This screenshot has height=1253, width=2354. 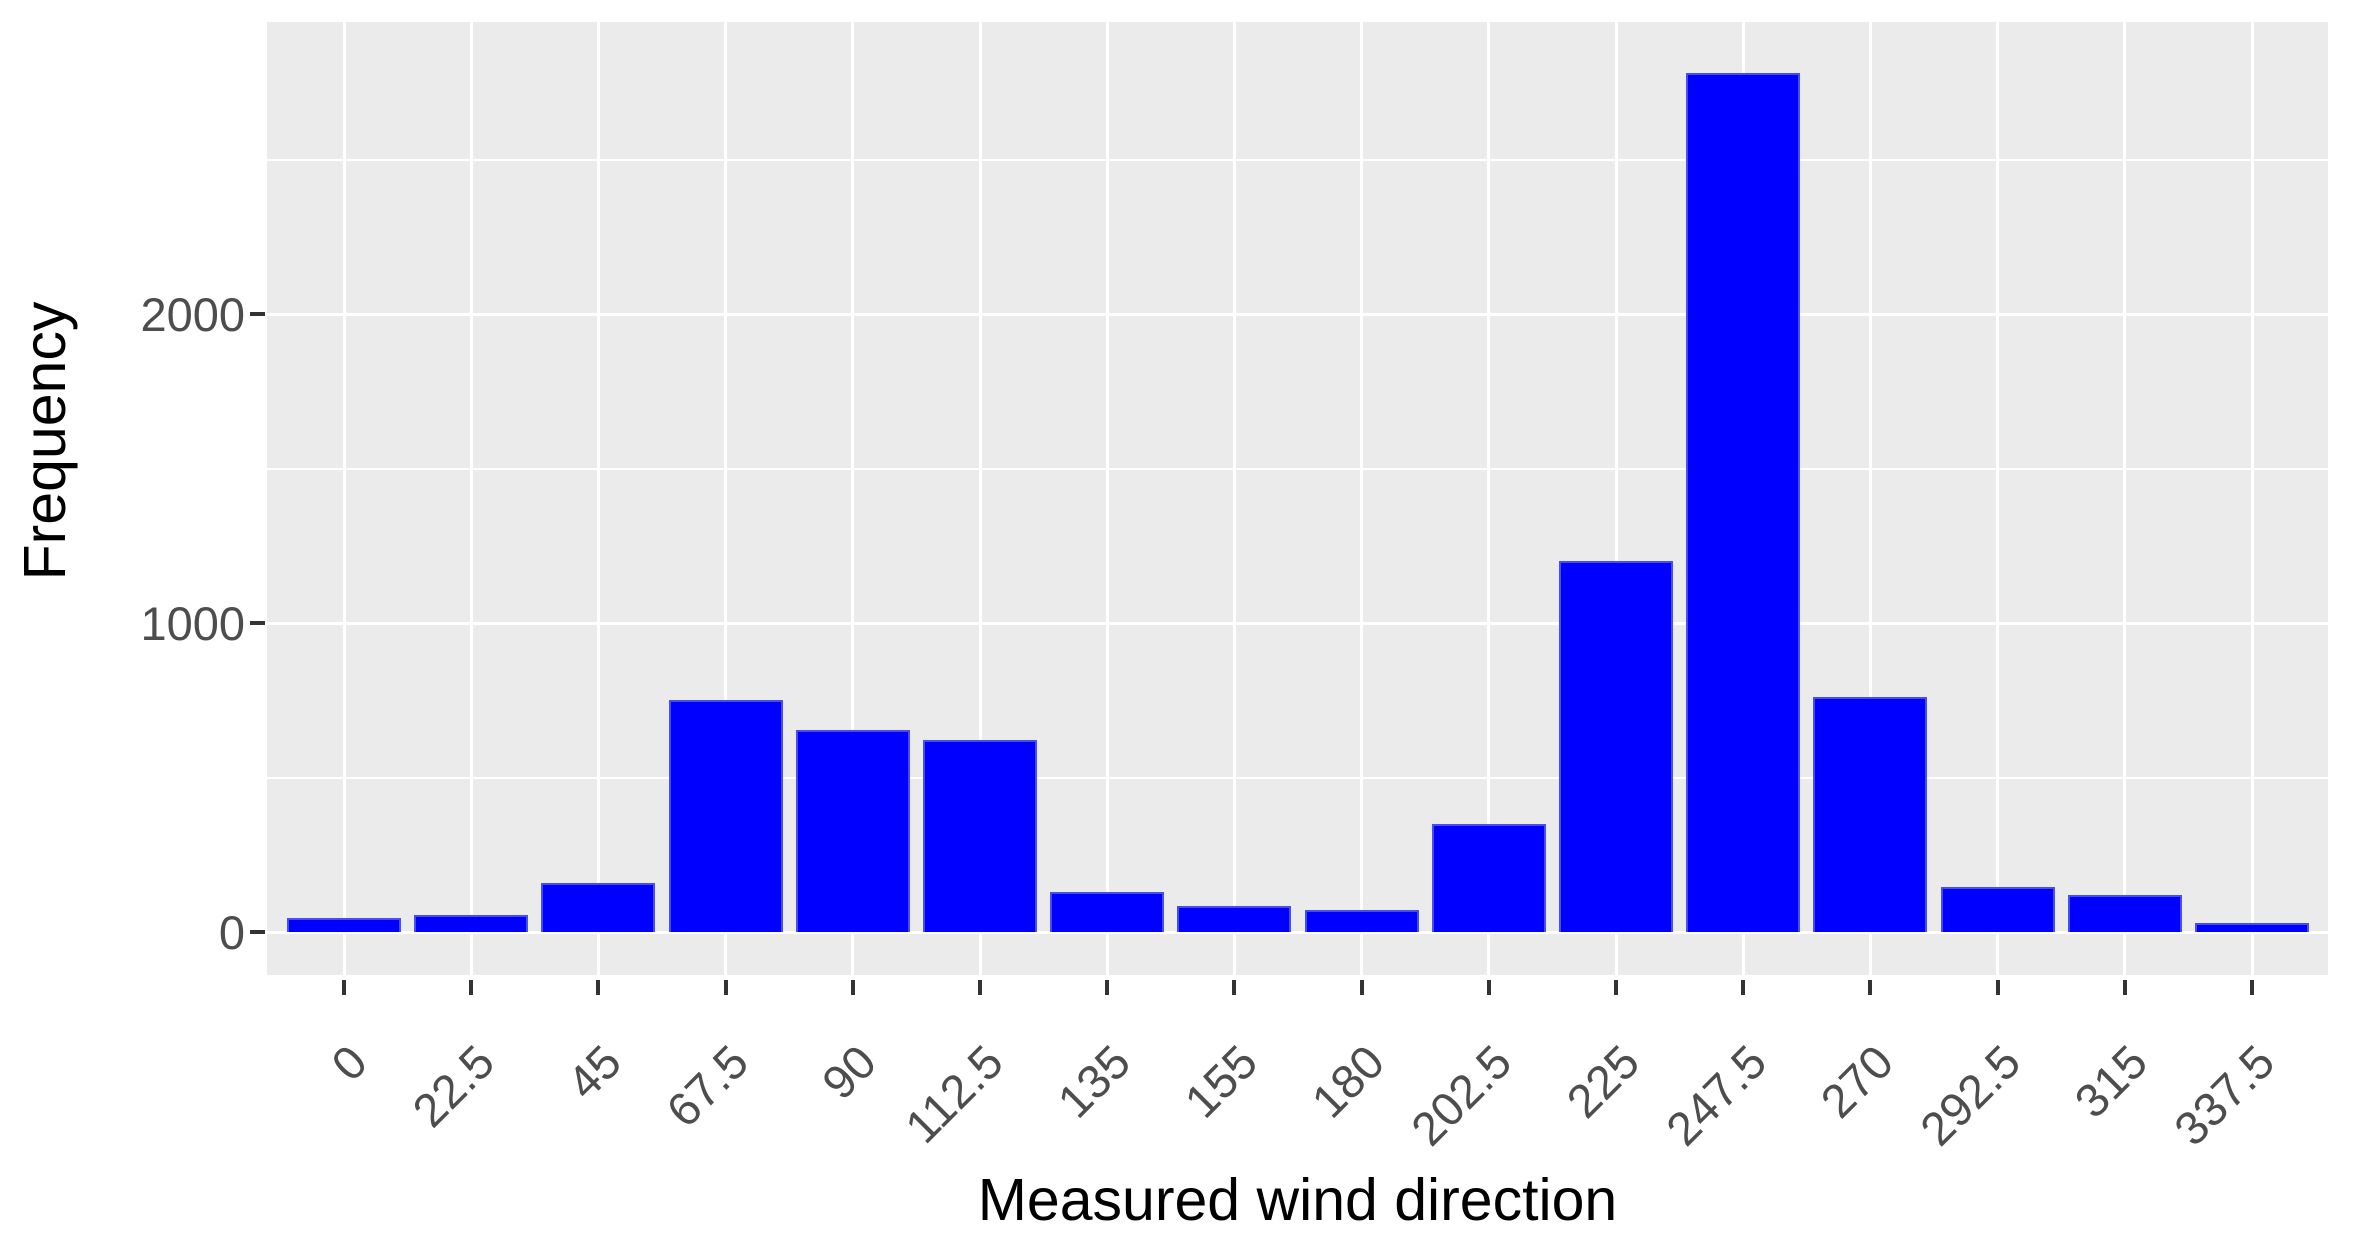 What do you see at coordinates (1093, 1081) in the screenshot?
I see `x-tick-label: 135` at bounding box center [1093, 1081].